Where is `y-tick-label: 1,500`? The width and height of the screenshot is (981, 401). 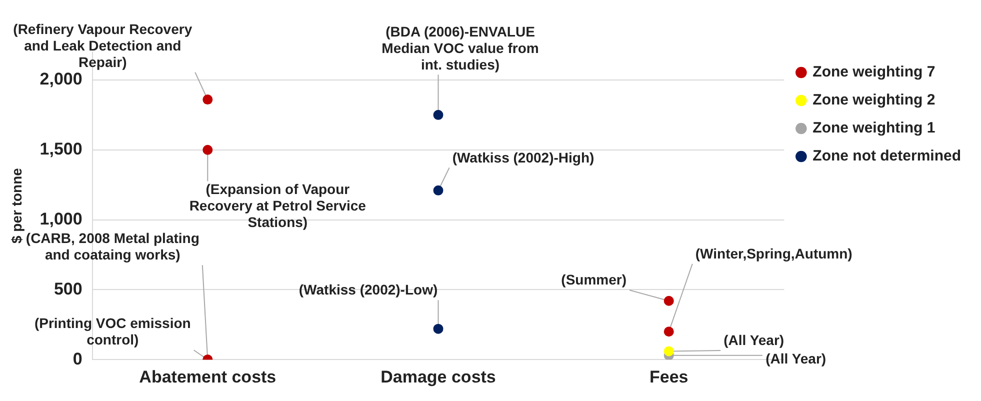 y-tick-label: 1,500 is located at coordinates (61, 149).